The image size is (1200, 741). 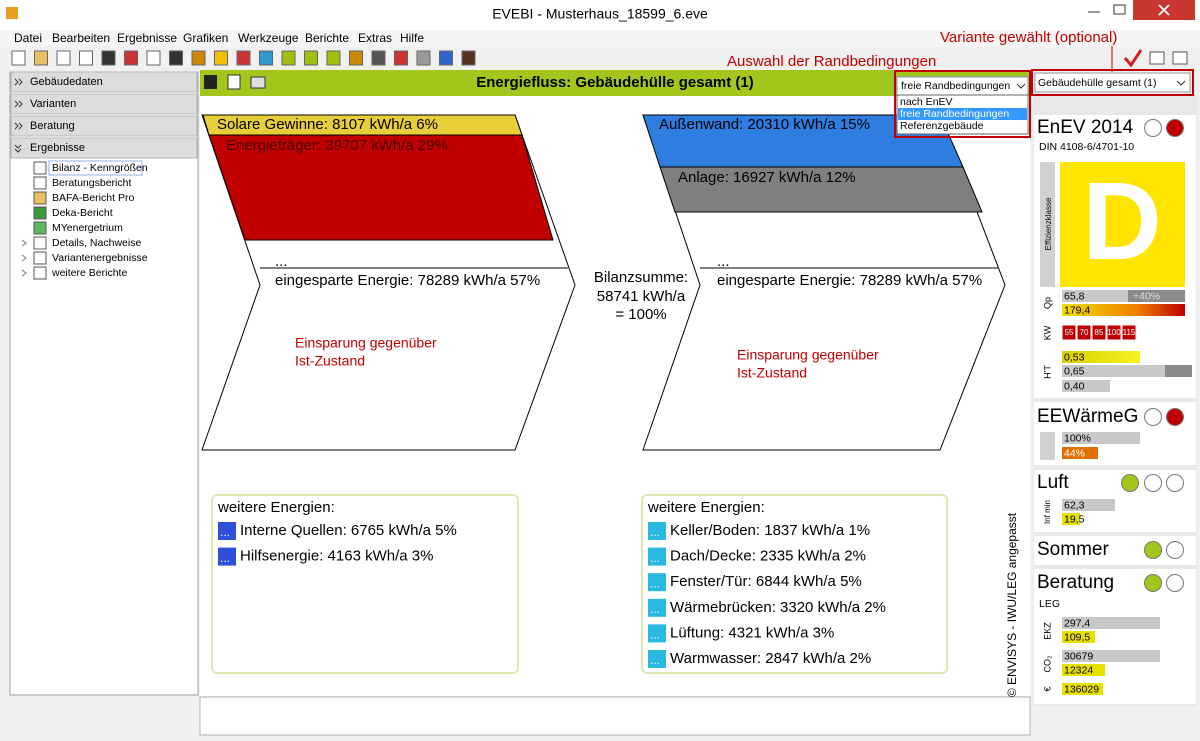 What do you see at coordinates (954, 114) in the screenshot?
I see `dropdown-option: freie Randbedingungen` at bounding box center [954, 114].